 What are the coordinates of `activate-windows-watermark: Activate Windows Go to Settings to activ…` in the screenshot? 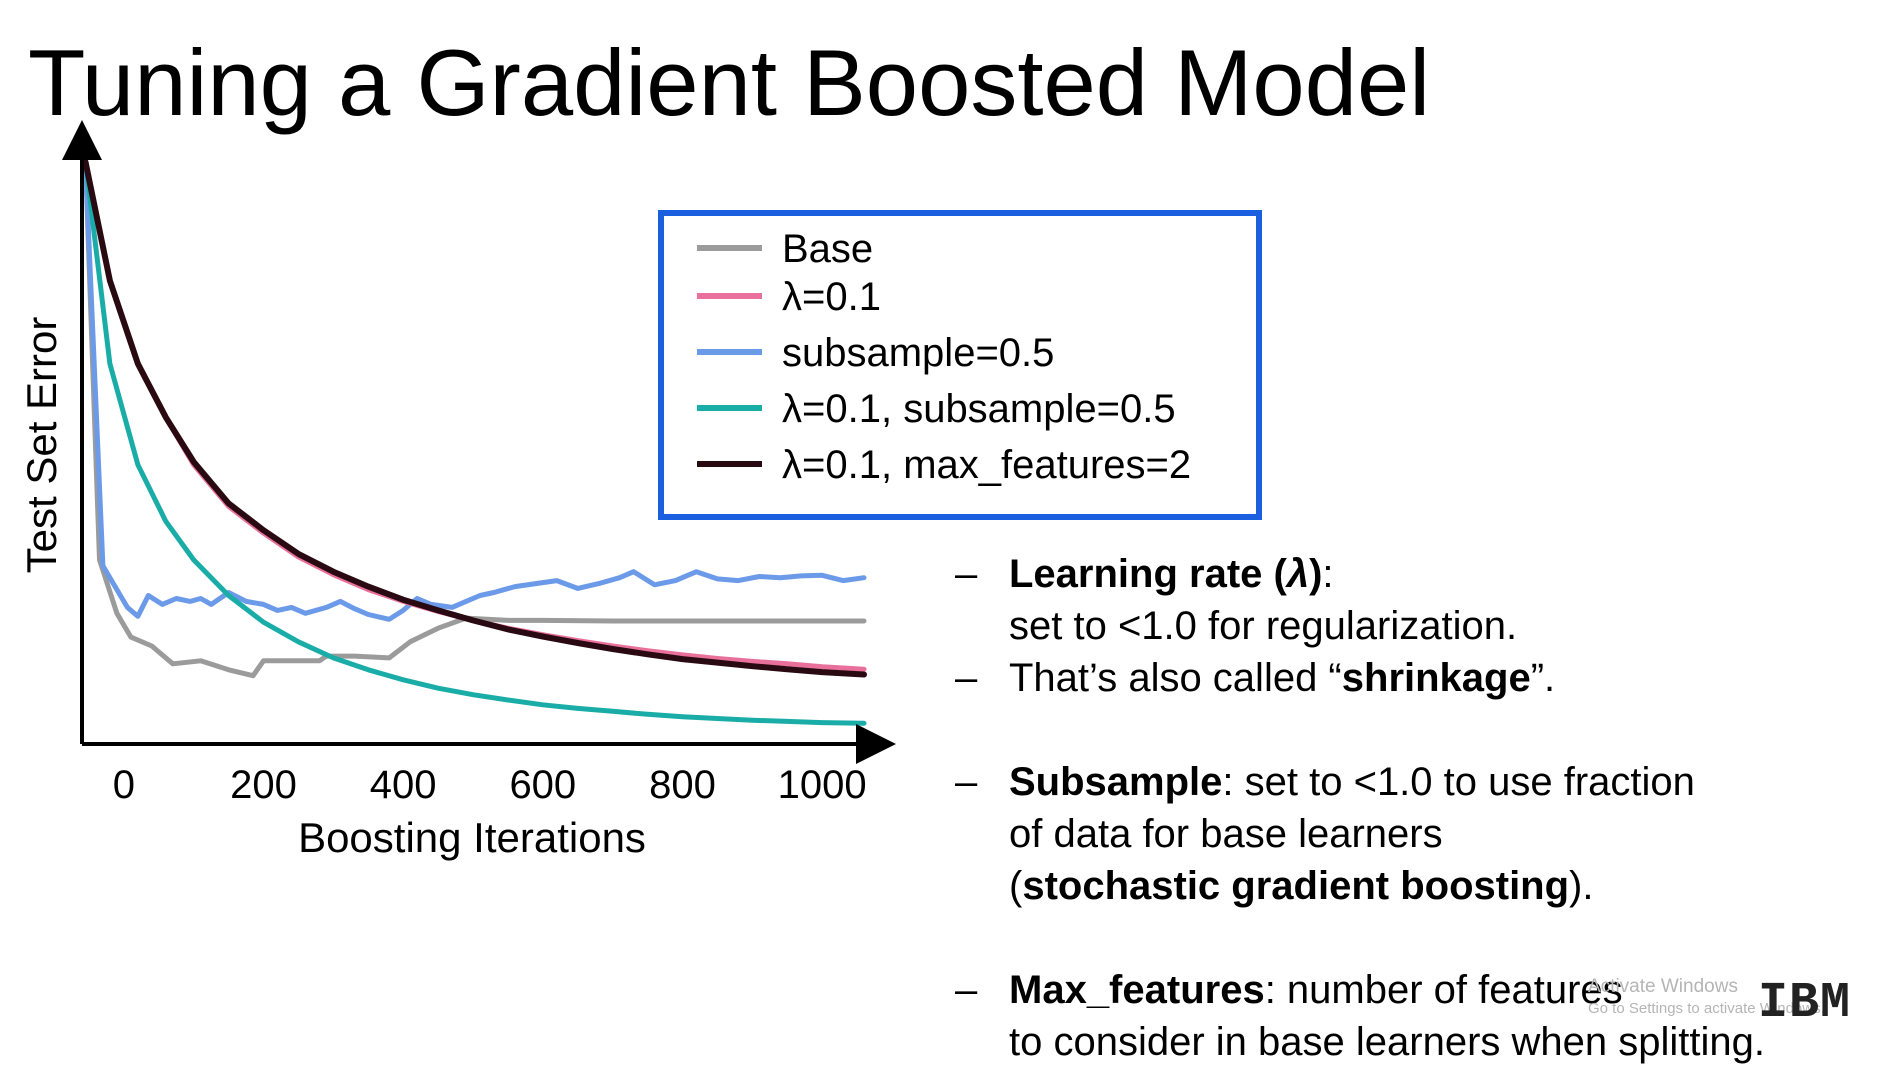 It's located at (1706, 998).